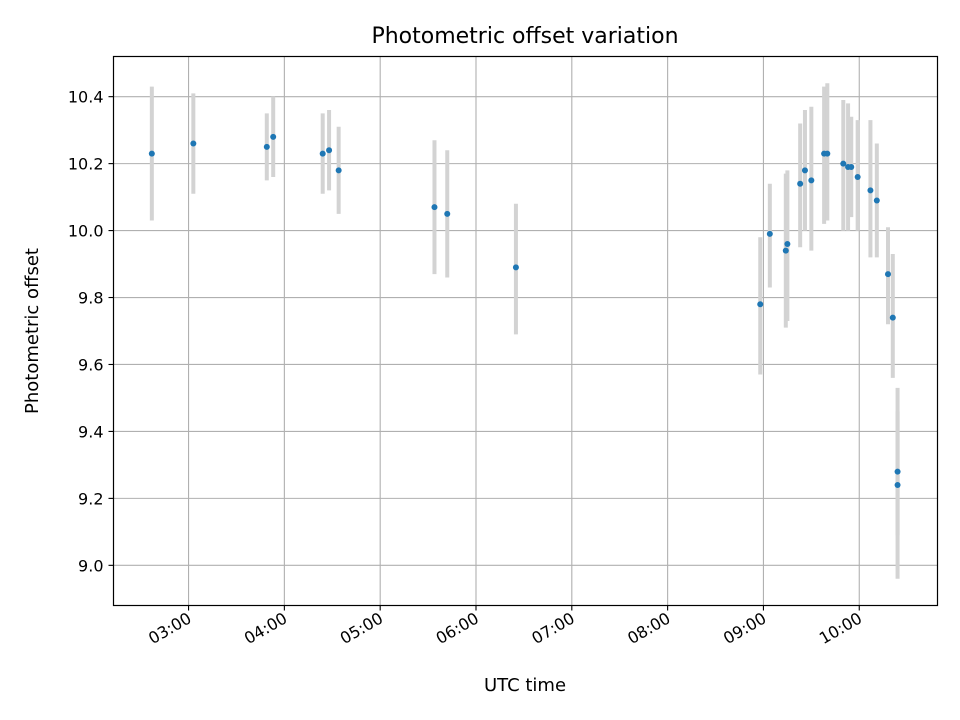 The height and width of the screenshot is (720, 960). Describe the element at coordinates (90, 498) in the screenshot. I see `y-tick-label: 9.2` at that location.